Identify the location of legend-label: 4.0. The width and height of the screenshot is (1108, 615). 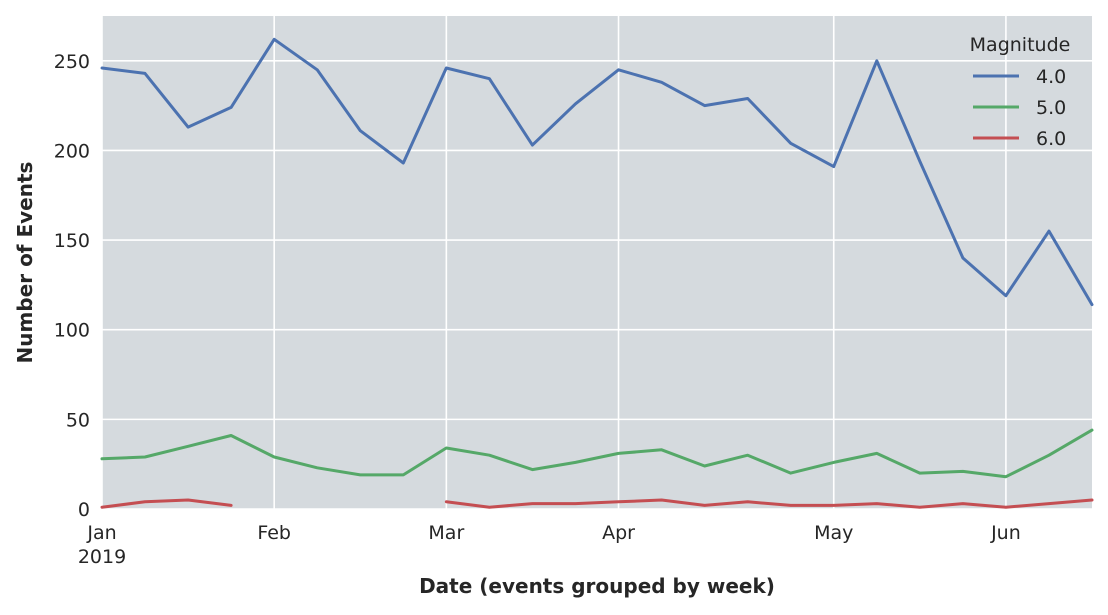
(1051, 77).